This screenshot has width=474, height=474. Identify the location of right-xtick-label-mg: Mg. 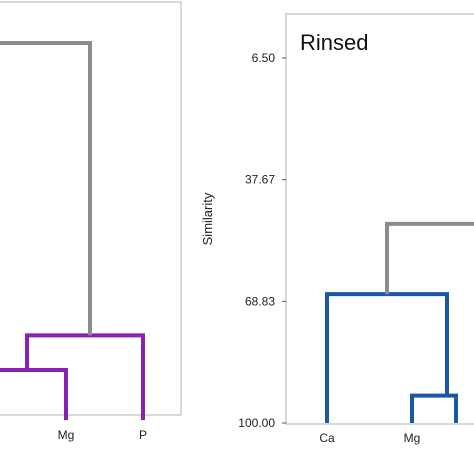
(412, 438).